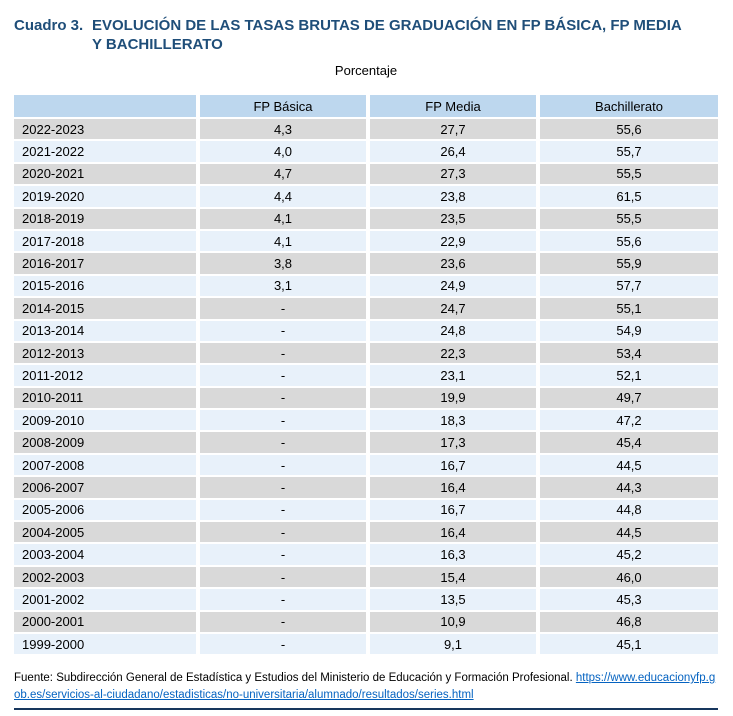 This screenshot has height=716, width=733. I want to click on table-row: 2001-2002-13,5 45,3, so click(366, 600).